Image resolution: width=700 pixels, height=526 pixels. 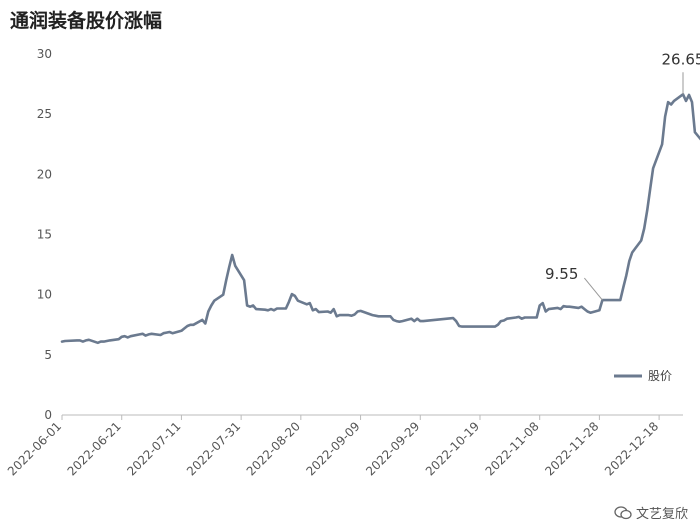 What do you see at coordinates (44, 174) in the screenshot?
I see `y-tick-label: 20` at bounding box center [44, 174].